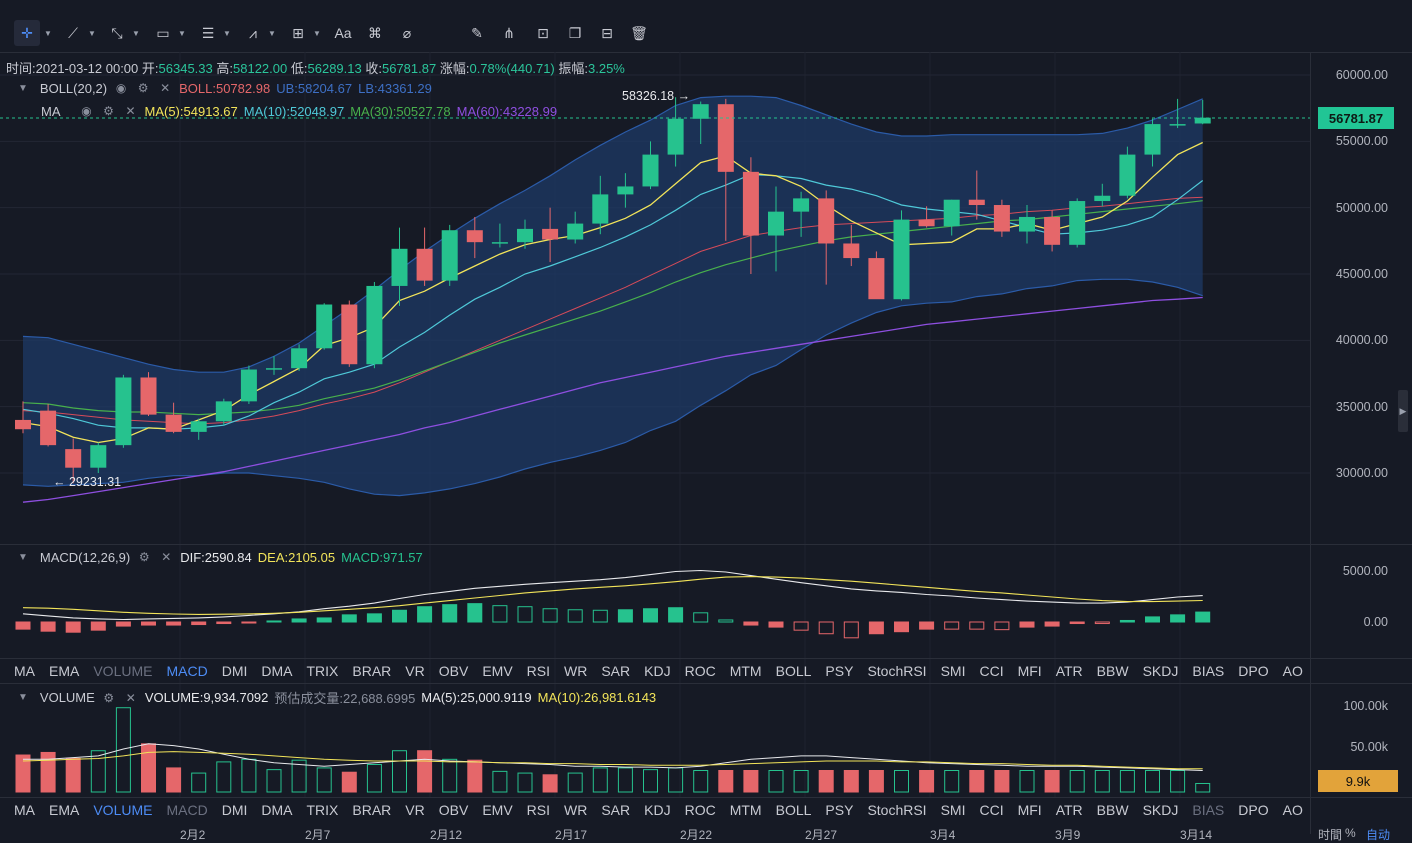 This screenshot has height=843, width=1412. What do you see at coordinates (793, 671) in the screenshot?
I see `tab-boll: BOLL` at bounding box center [793, 671].